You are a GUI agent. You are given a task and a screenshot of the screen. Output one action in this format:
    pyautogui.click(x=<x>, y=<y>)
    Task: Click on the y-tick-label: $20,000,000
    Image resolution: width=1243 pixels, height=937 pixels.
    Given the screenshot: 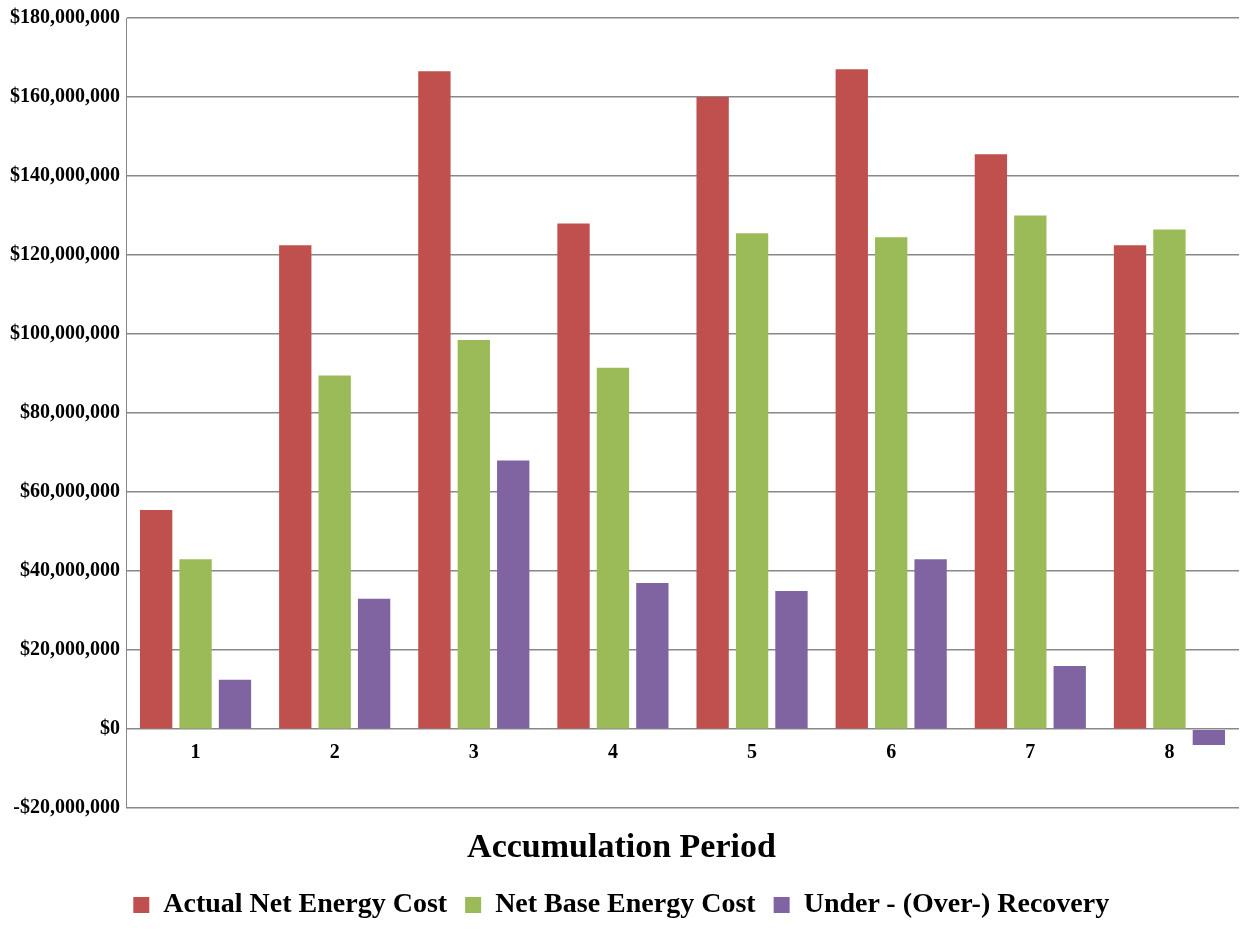 What is the action you would take?
    pyautogui.click(x=70, y=648)
    